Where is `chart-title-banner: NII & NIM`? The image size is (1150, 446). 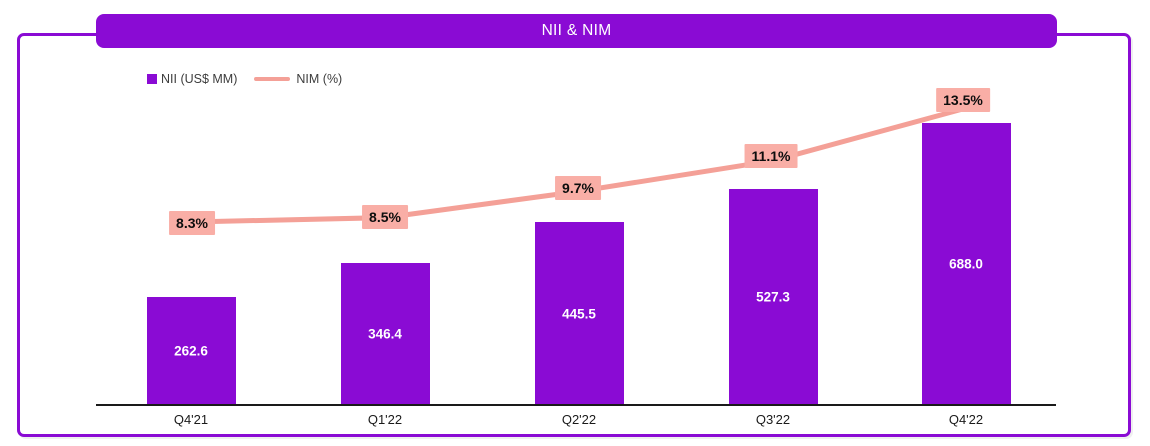 chart-title-banner: NII & NIM is located at coordinates (576, 31).